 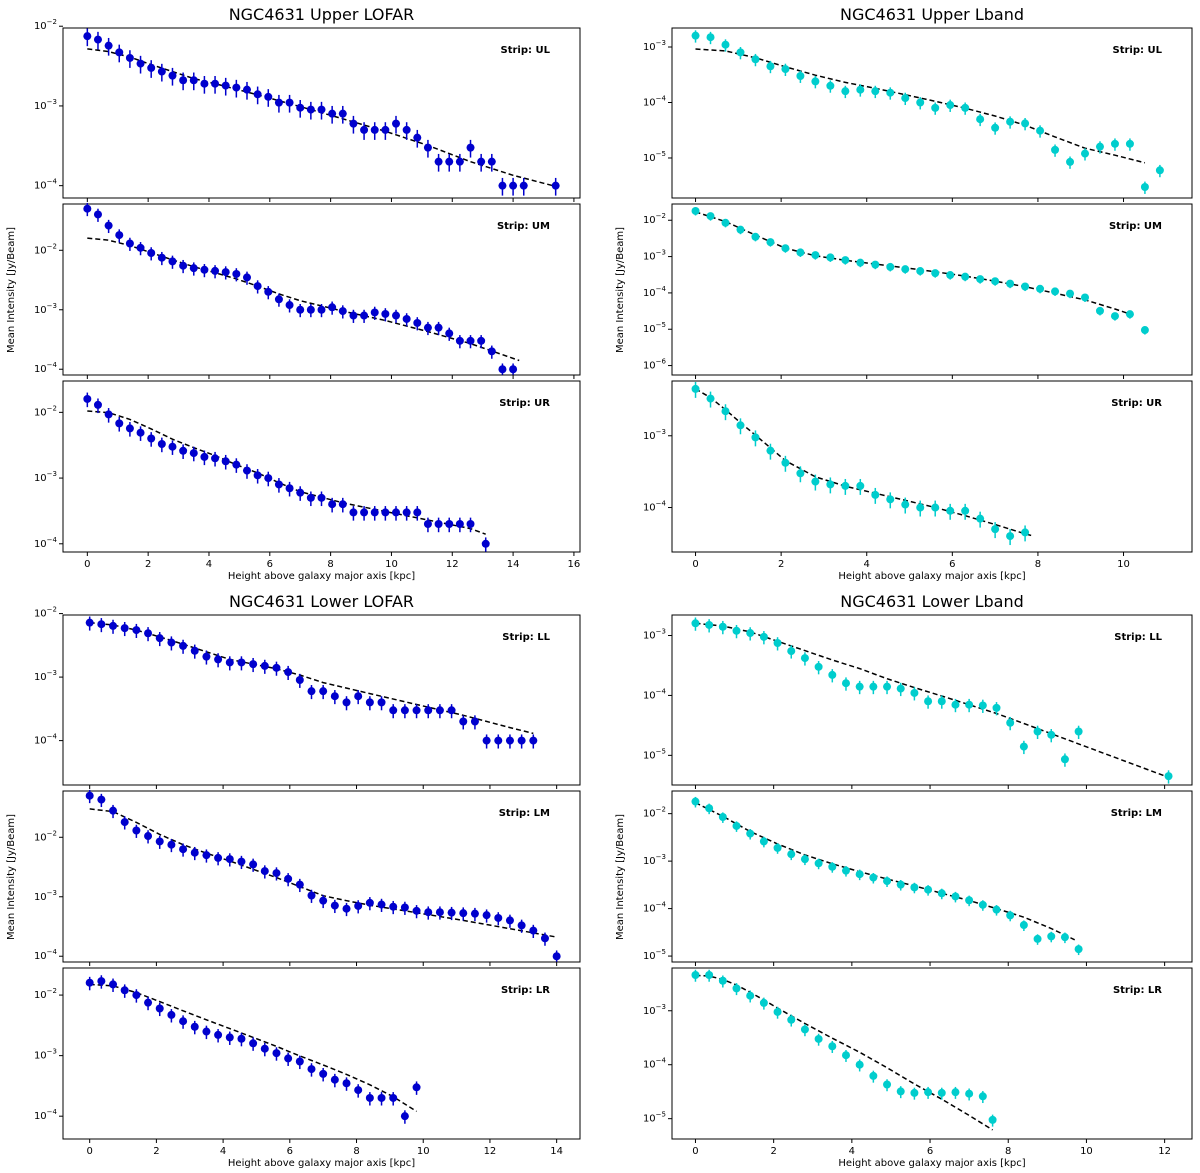 I want to click on y-tick-label: 10⁻², so click(x=654, y=813).